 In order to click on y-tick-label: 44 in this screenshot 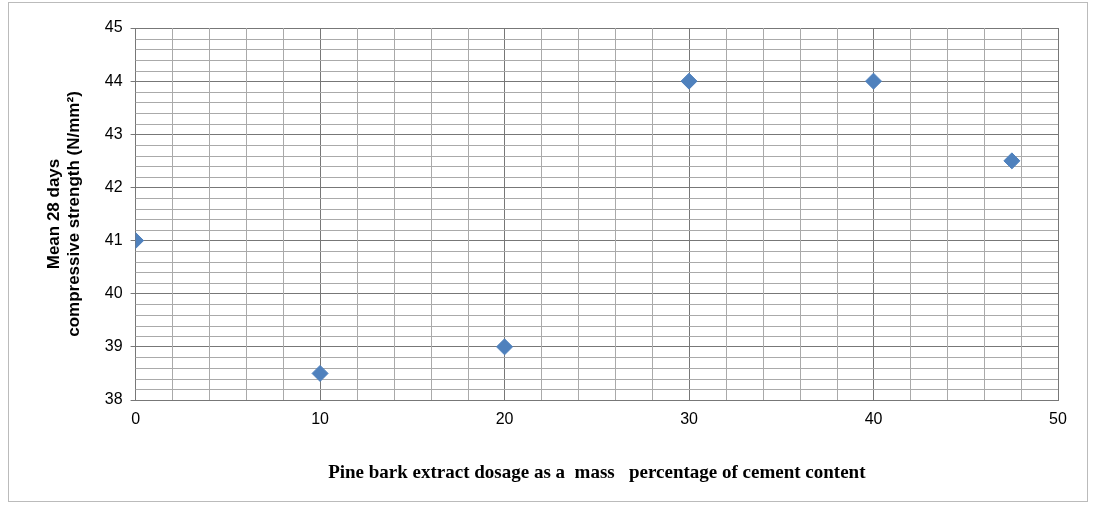, I will do `click(113, 80)`.